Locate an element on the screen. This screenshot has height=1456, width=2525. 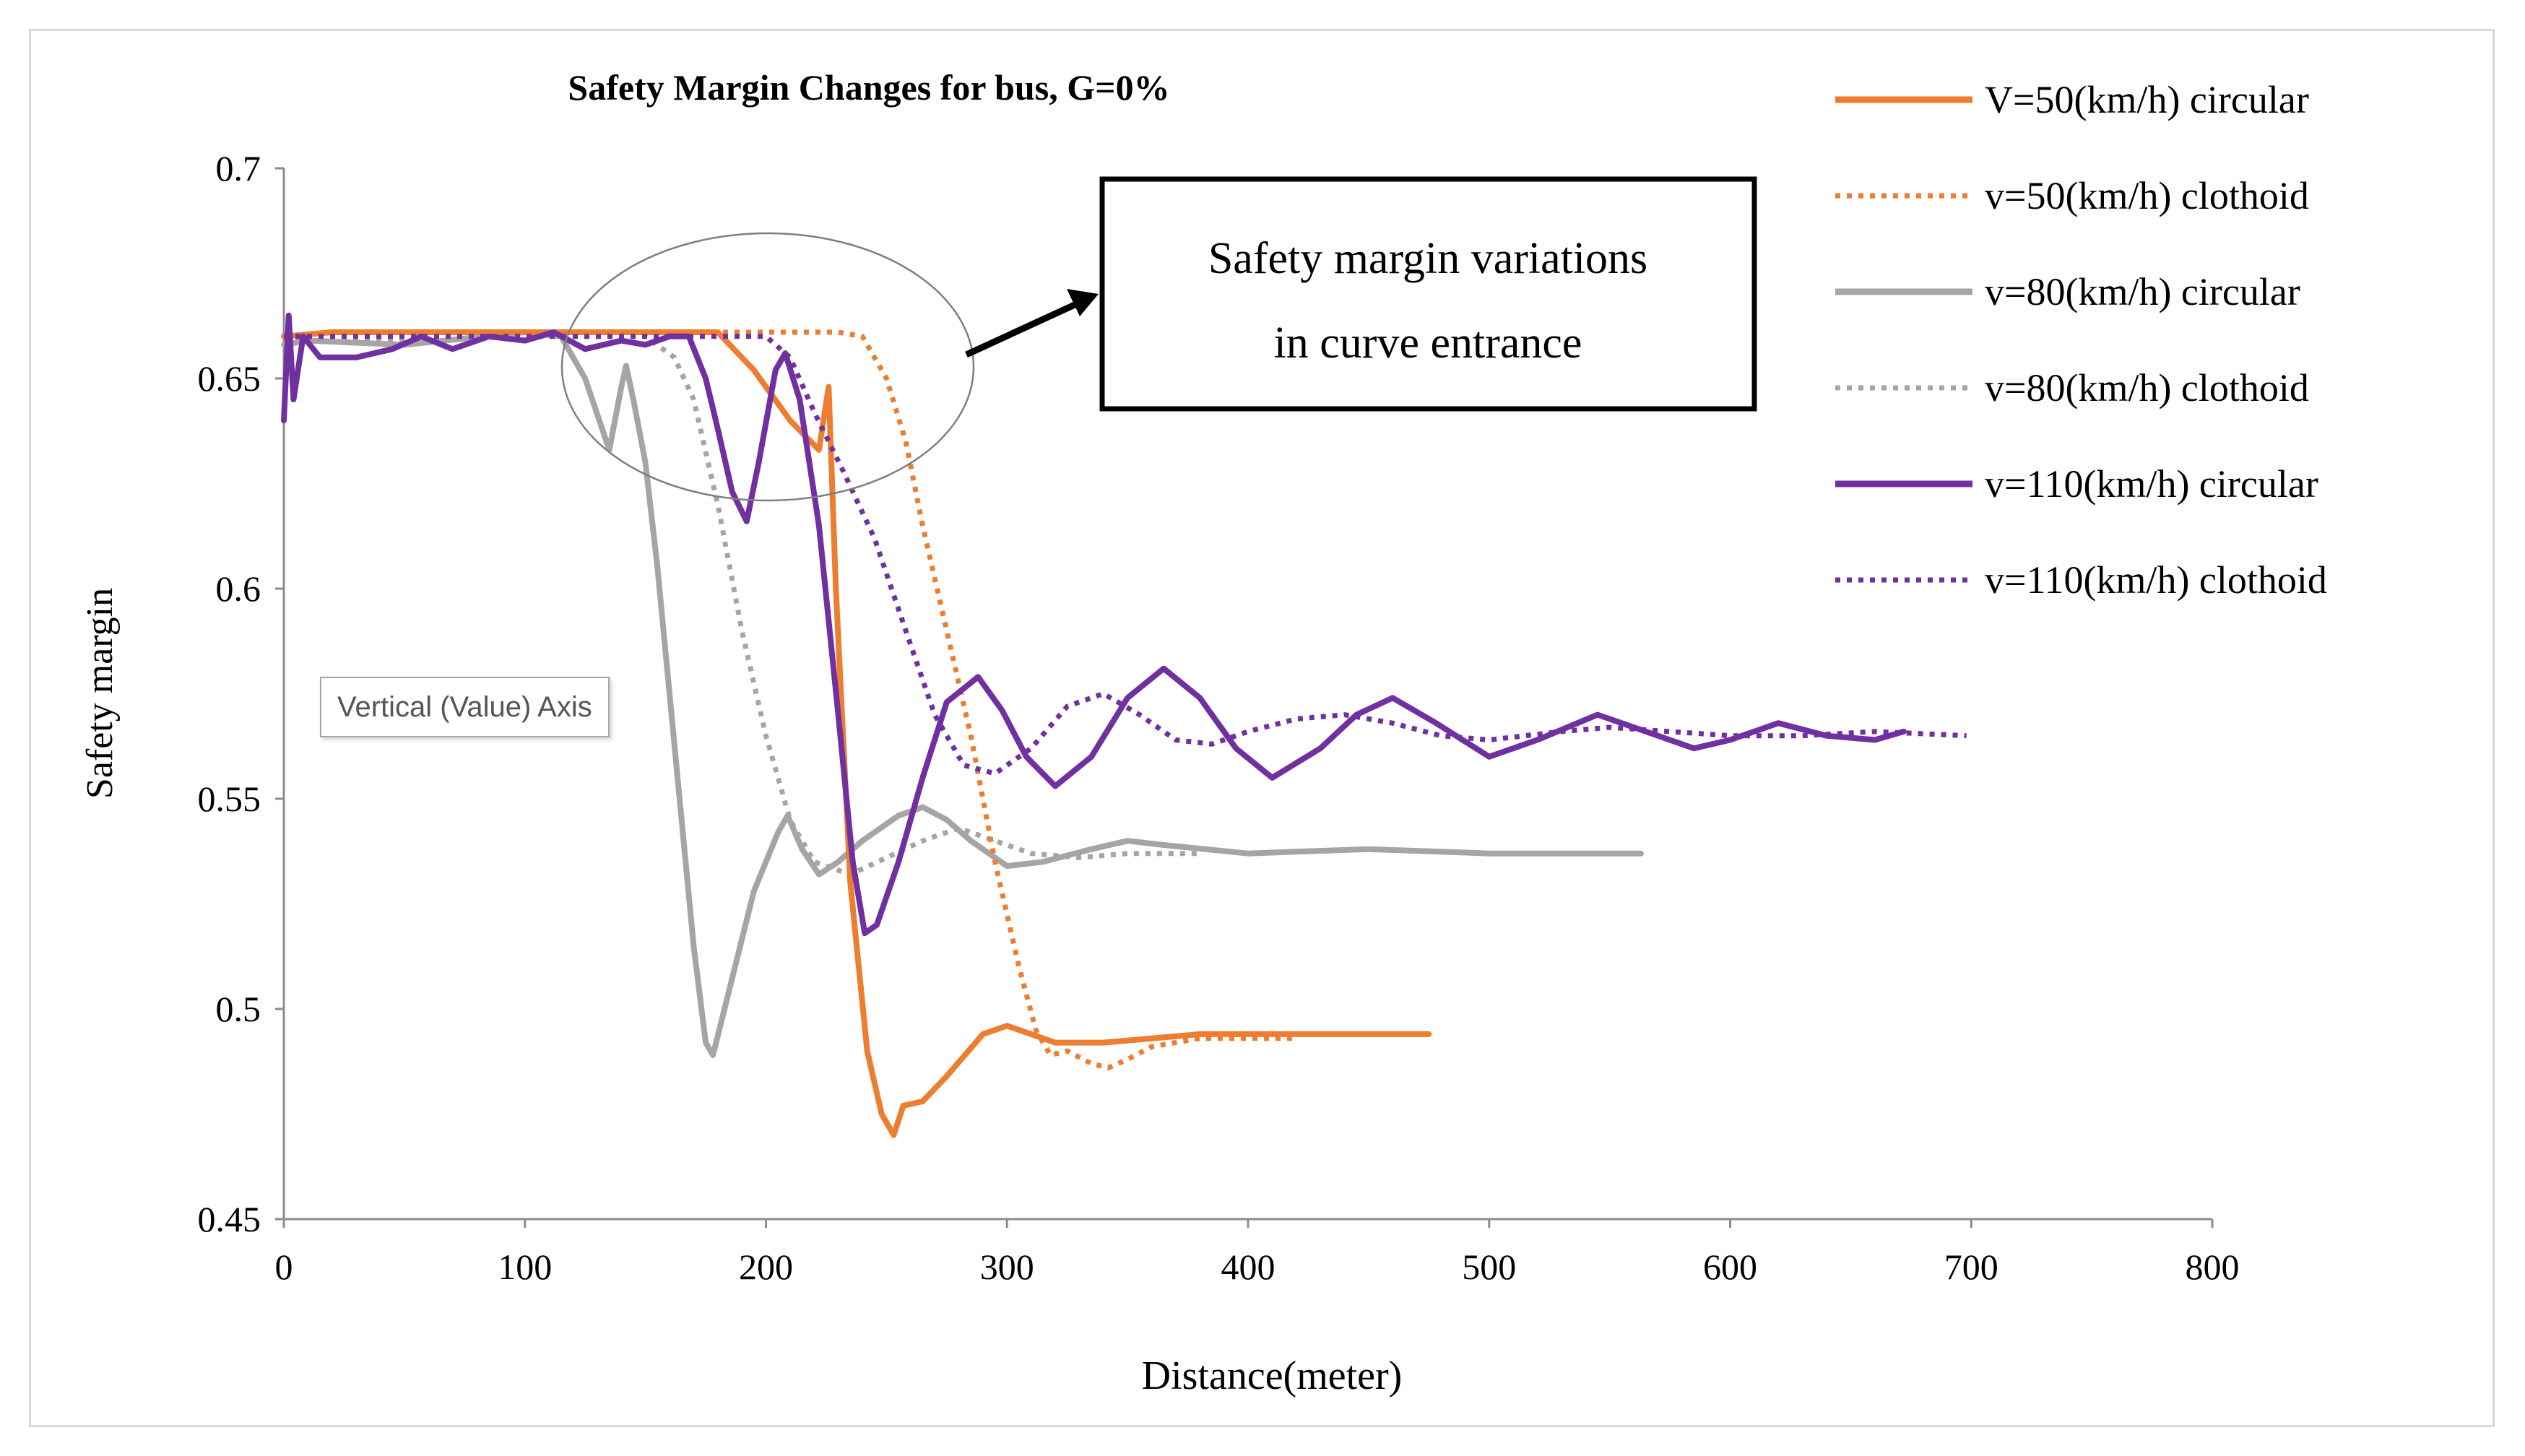
y-tick-label: 0.6 is located at coordinates (238, 588).